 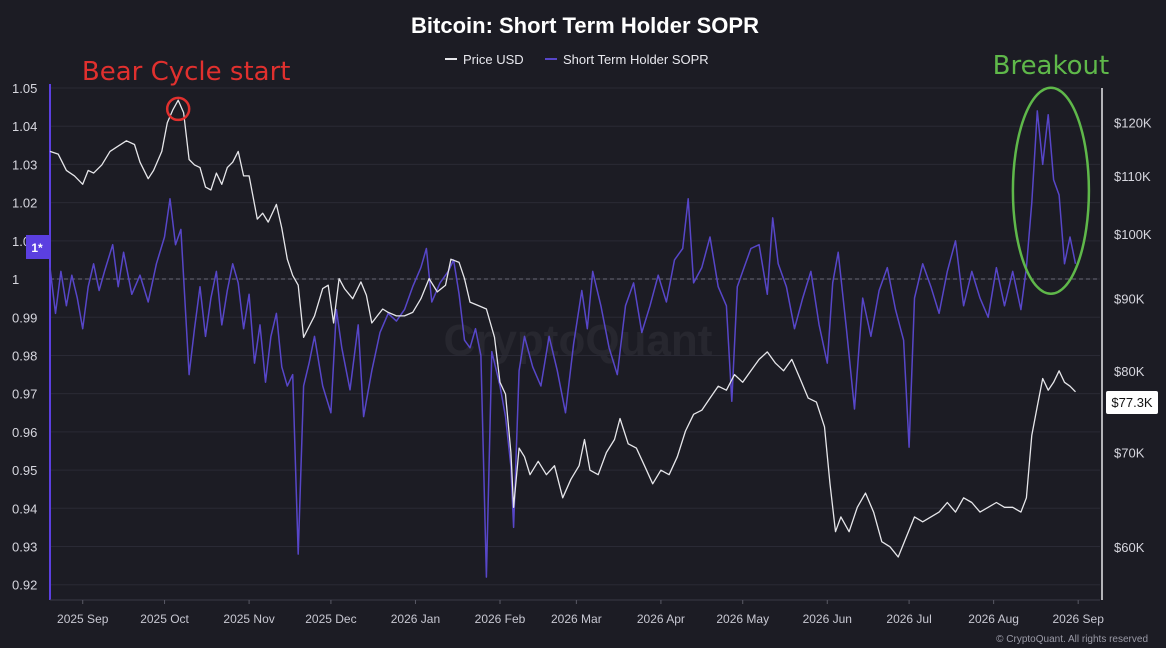 I want to click on left-tick-label: 0.99, so click(x=24, y=317).